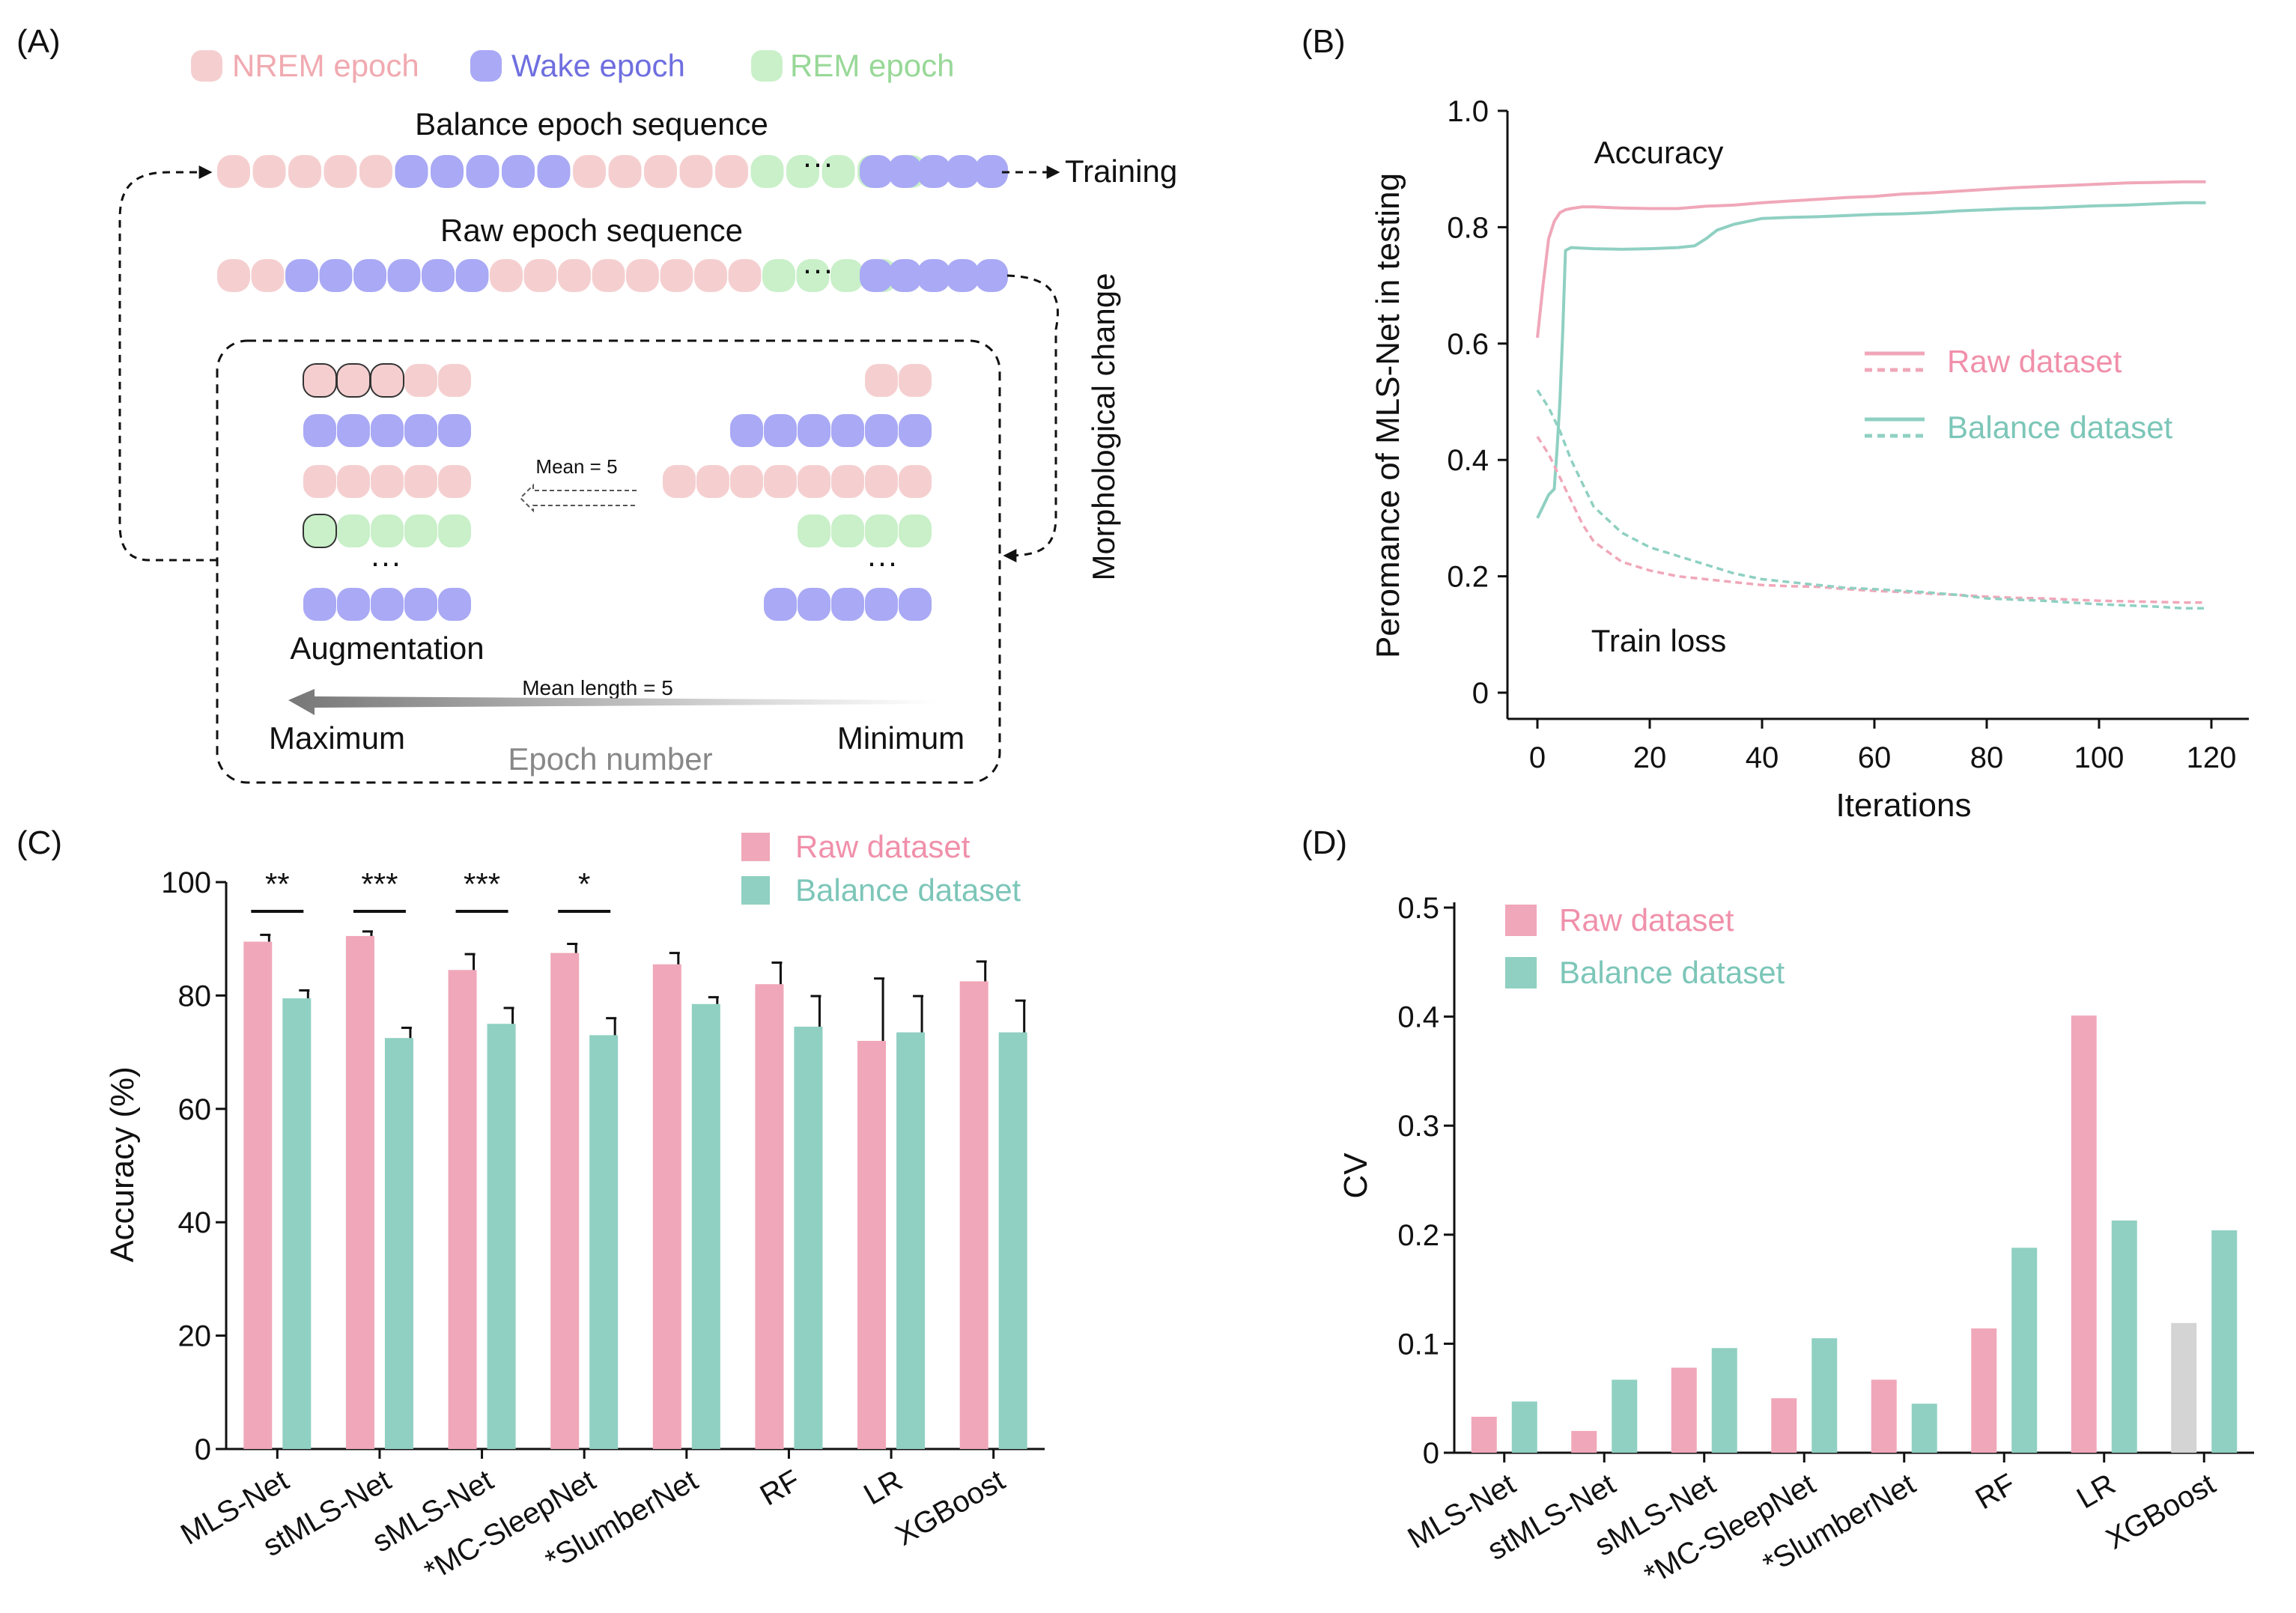 Image resolution: width=2296 pixels, height=1613 pixels. What do you see at coordinates (1418, 909) in the screenshot?
I see `d-y-tick-label: 0.5` at bounding box center [1418, 909].